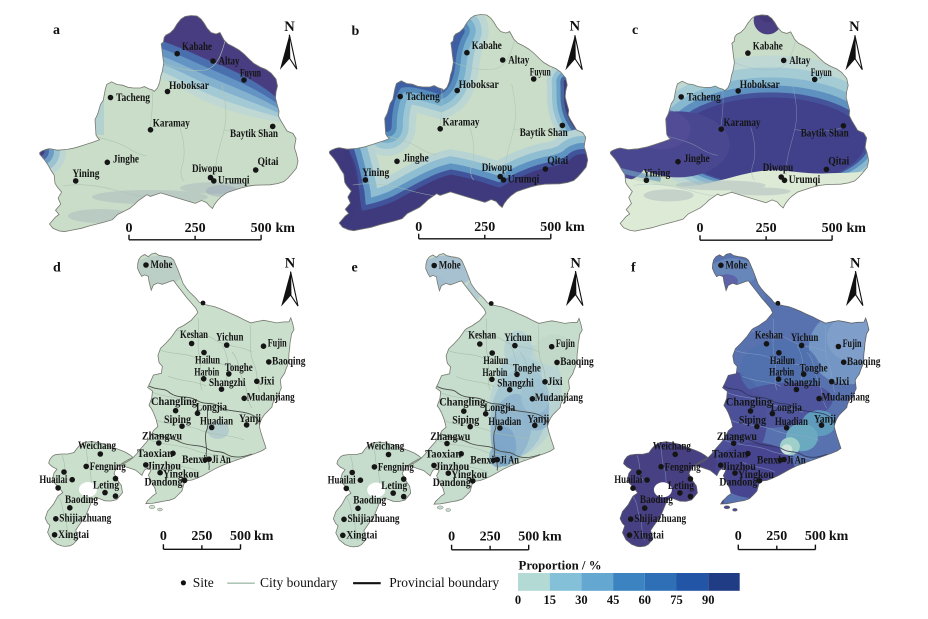  Describe the element at coordinates (203, 582) in the screenshot. I see `svg-text: Site` at that location.